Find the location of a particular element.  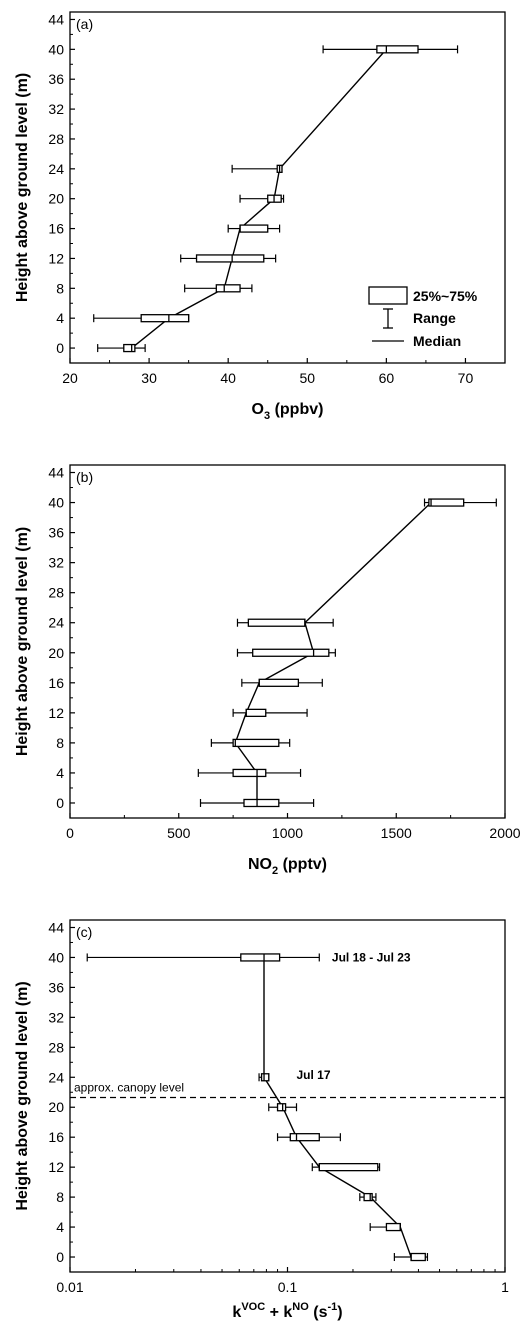

x-axis-label-main: O is located at coordinates (258, 409).